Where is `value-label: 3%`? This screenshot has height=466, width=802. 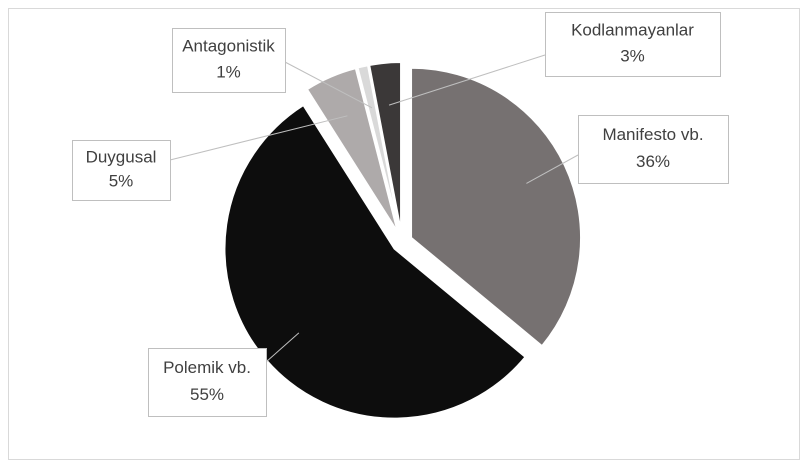
value-label: 3% is located at coordinates (632, 55).